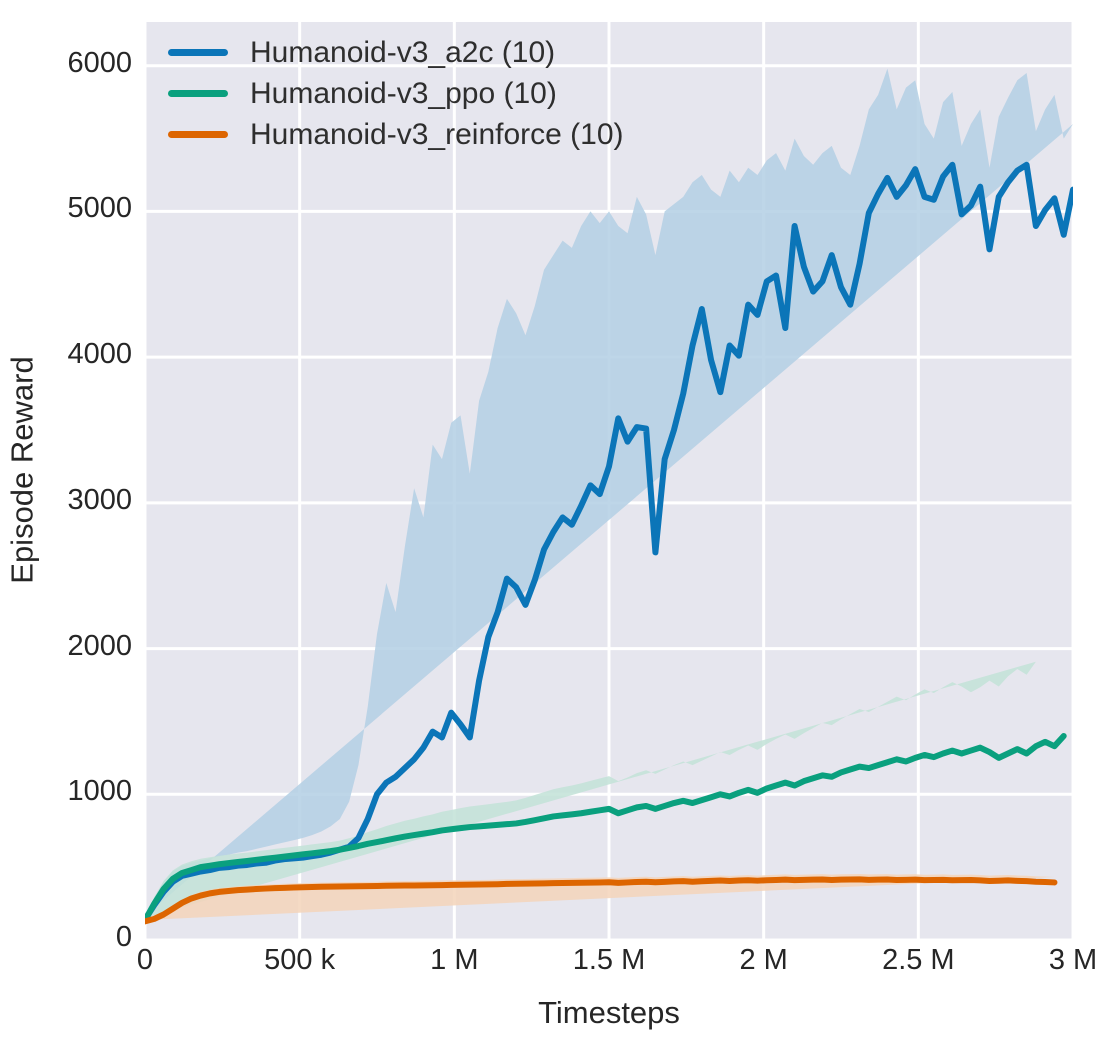 Image resolution: width=1114 pixels, height=1049 pixels. What do you see at coordinates (99, 354) in the screenshot?
I see `y-tick-label: 4000` at bounding box center [99, 354].